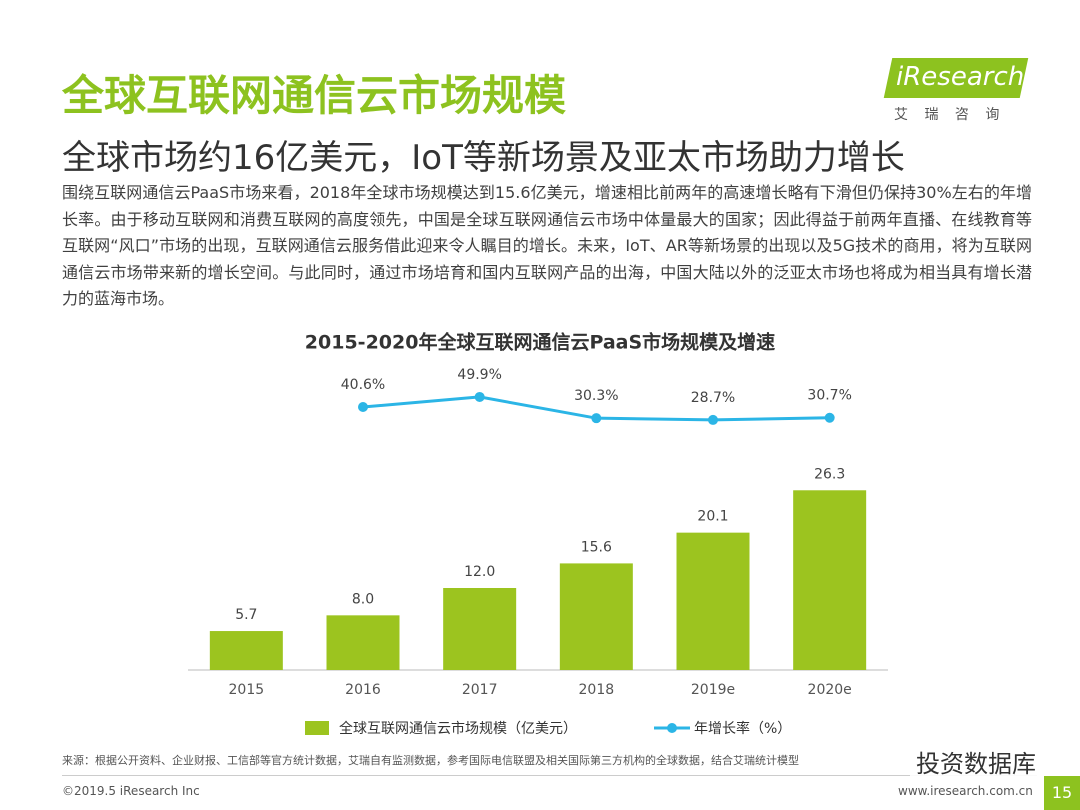  What do you see at coordinates (479, 375) in the screenshot?
I see `data-label: 49.9%` at bounding box center [479, 375].